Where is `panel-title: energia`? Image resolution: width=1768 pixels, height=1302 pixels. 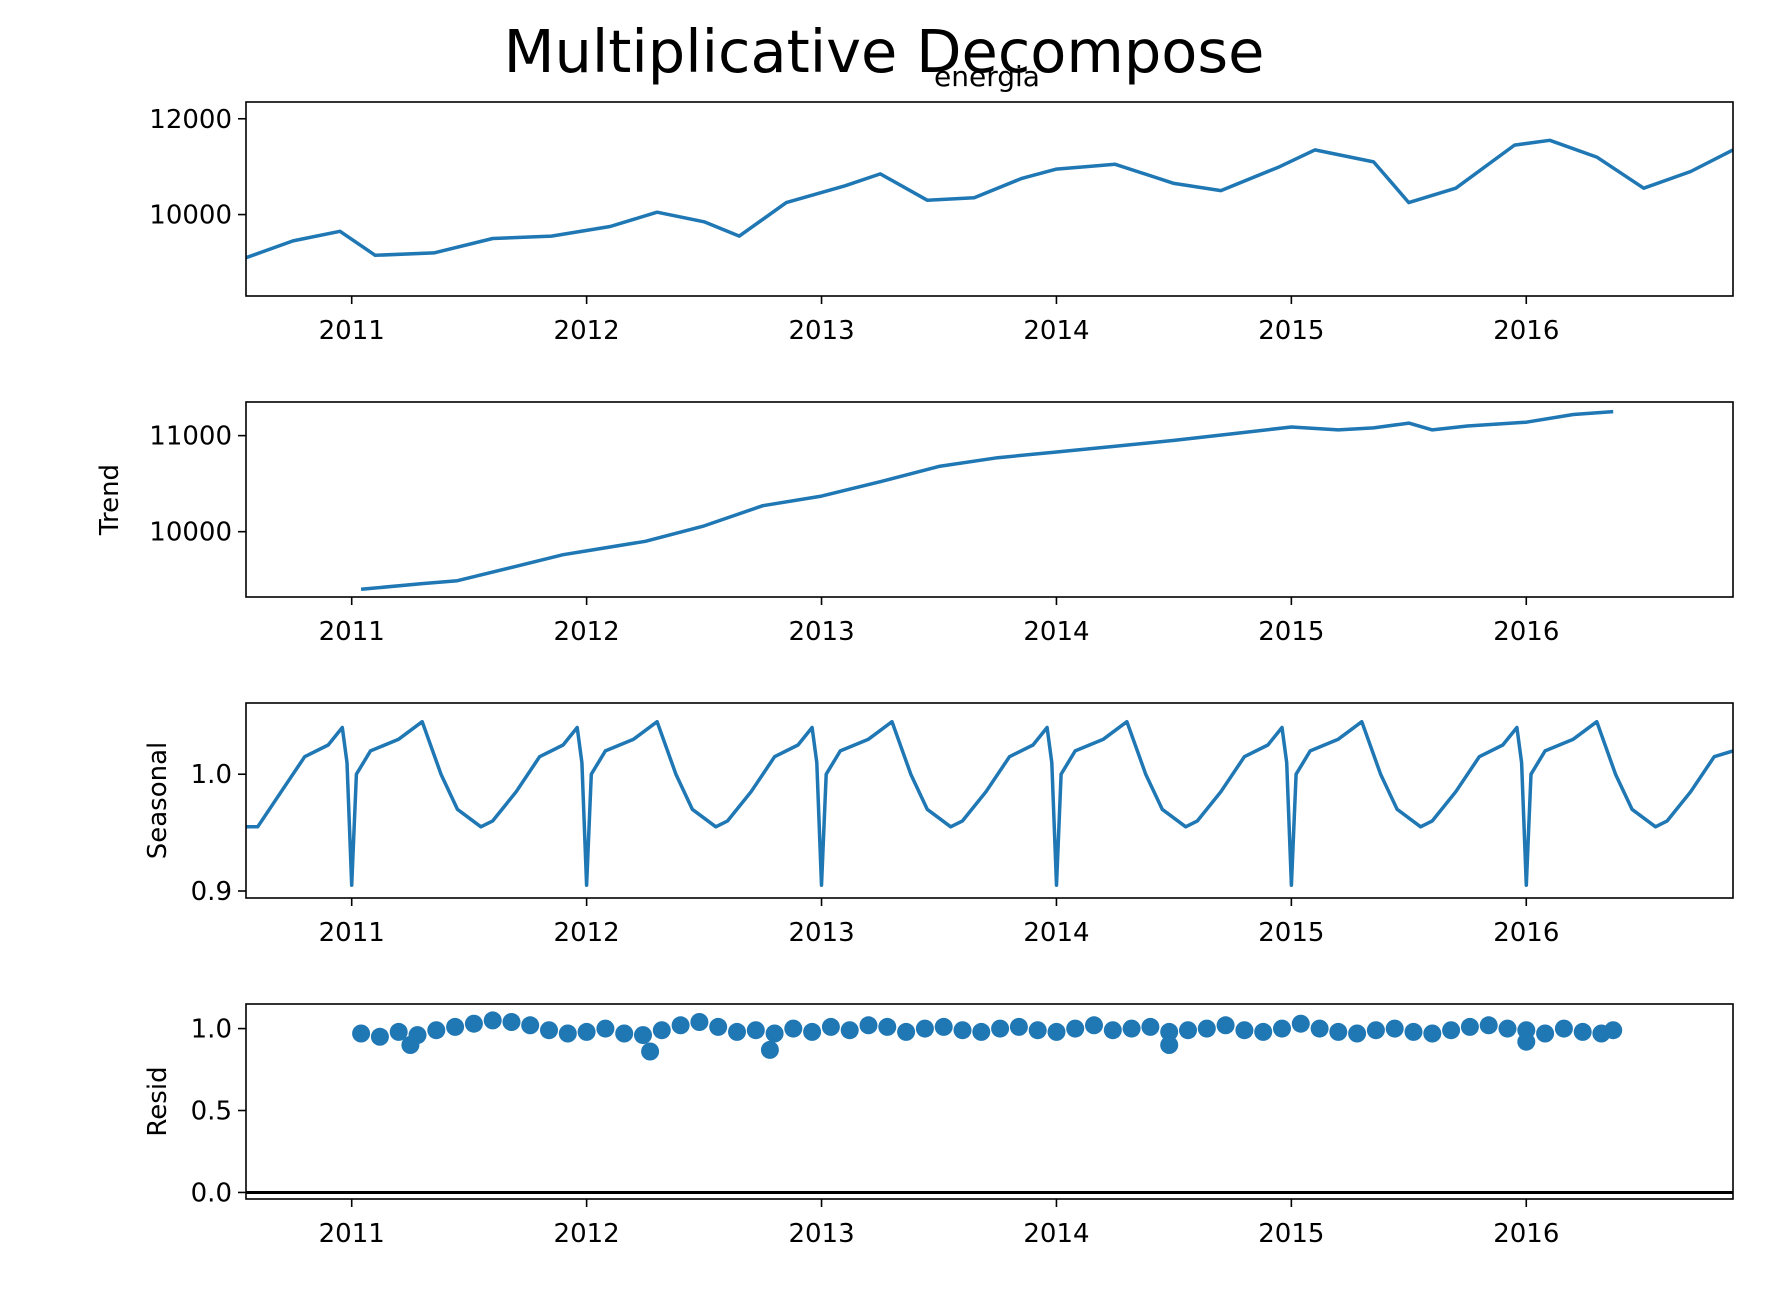 panel-title: energia is located at coordinates (987, 76).